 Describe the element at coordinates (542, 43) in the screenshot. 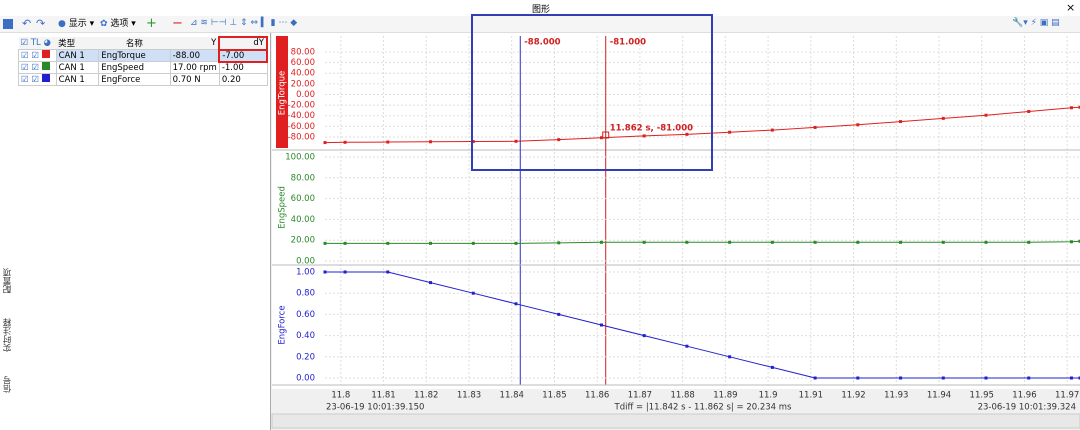

I see `cursor-label: -88.000` at that location.